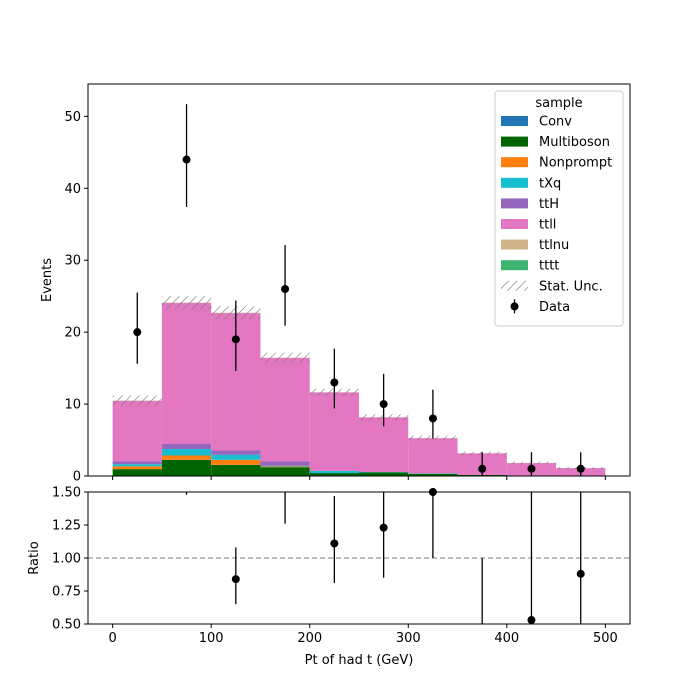  I want to click on main-ytick-label-4: 40, so click(72, 189).